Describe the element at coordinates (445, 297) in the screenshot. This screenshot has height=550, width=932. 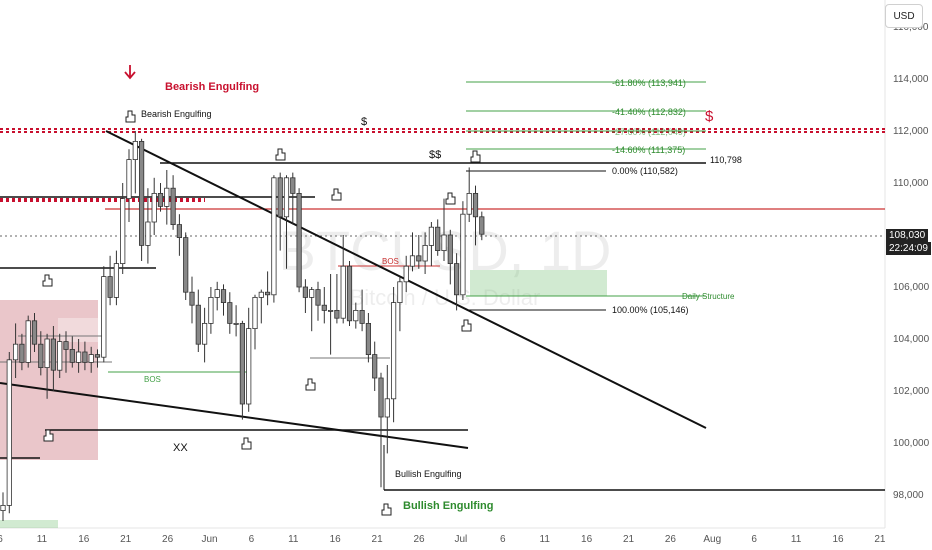
I see `watermark-name: Bitcoin / U.S. Dollar` at that location.